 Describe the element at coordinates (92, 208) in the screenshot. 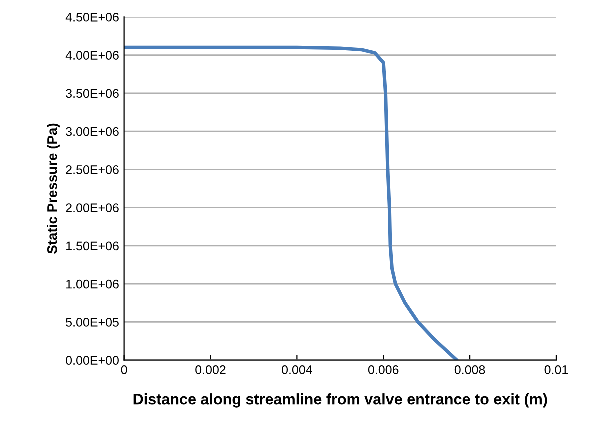

I see `y-tick-label: 2.00E+06` at that location.